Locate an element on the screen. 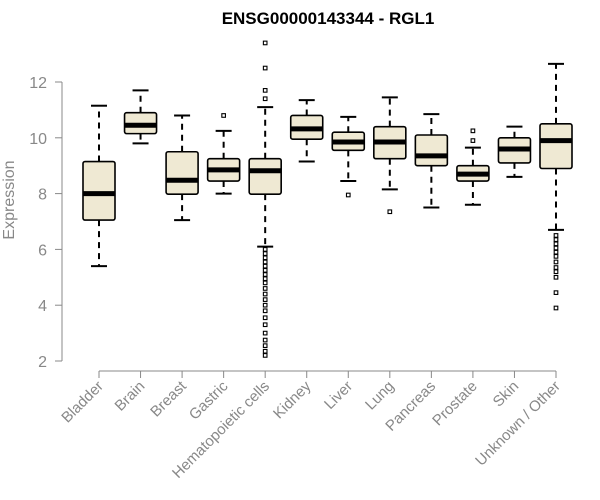  box-pancreas is located at coordinates (431, 161).